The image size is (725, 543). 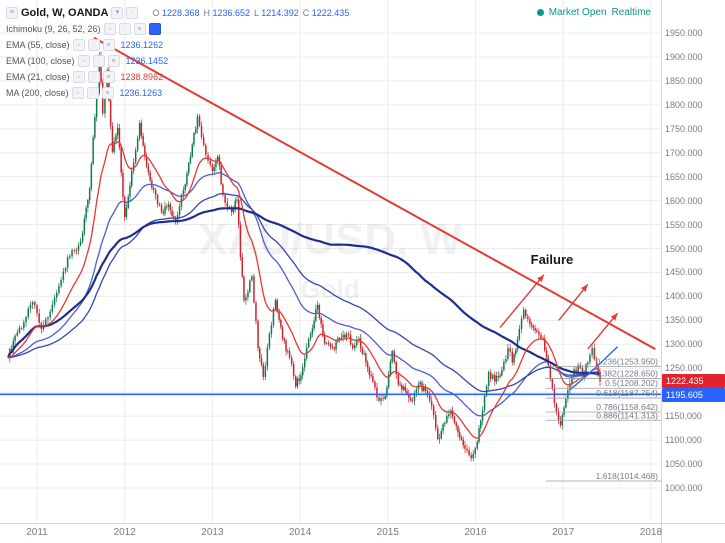 I want to click on market-open-dot-icon, so click(x=540, y=12).